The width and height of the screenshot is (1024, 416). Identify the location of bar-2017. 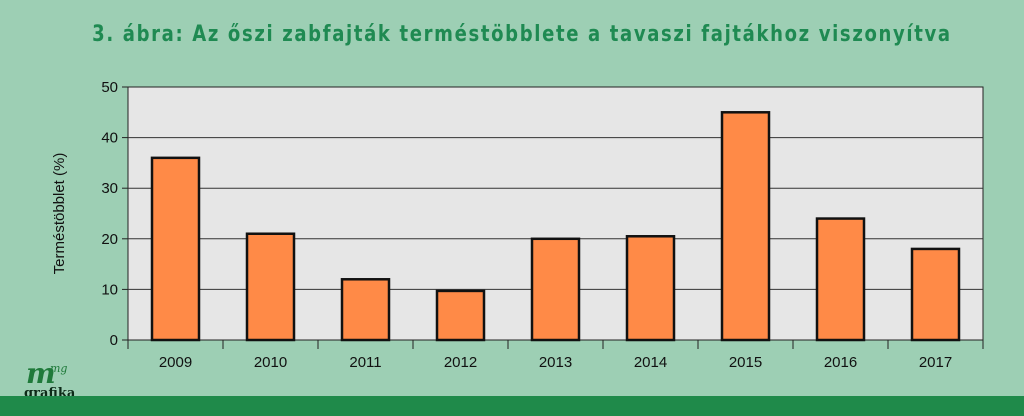
(935, 294).